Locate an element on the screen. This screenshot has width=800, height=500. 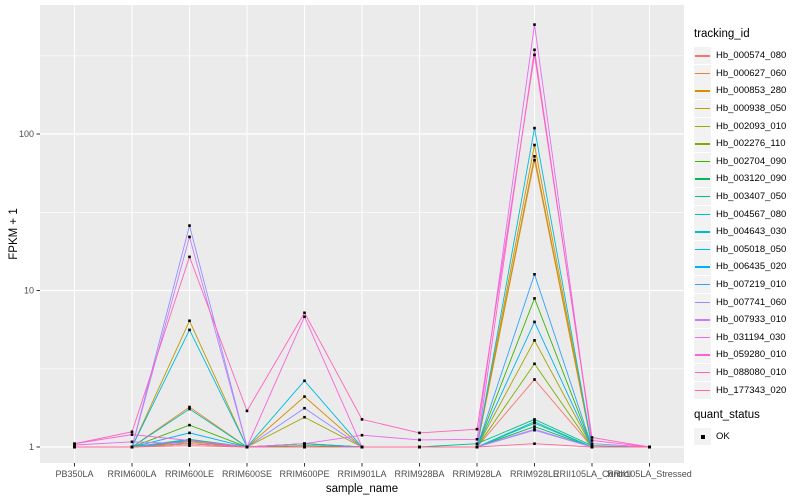
legend-item-Hb_000574_080: Hb_000574_080 is located at coordinates (746, 56).